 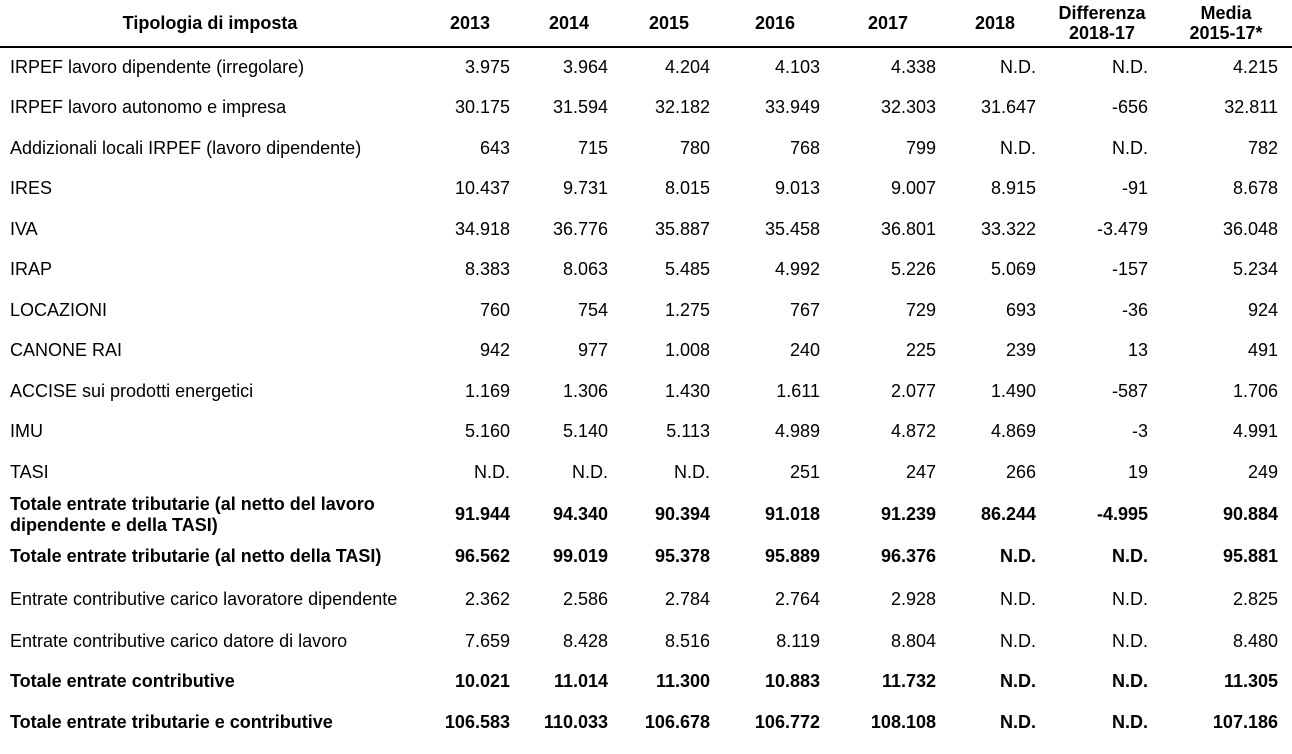 What do you see at coordinates (585, 188) in the screenshot?
I see `cell-value: 9.731` at bounding box center [585, 188].